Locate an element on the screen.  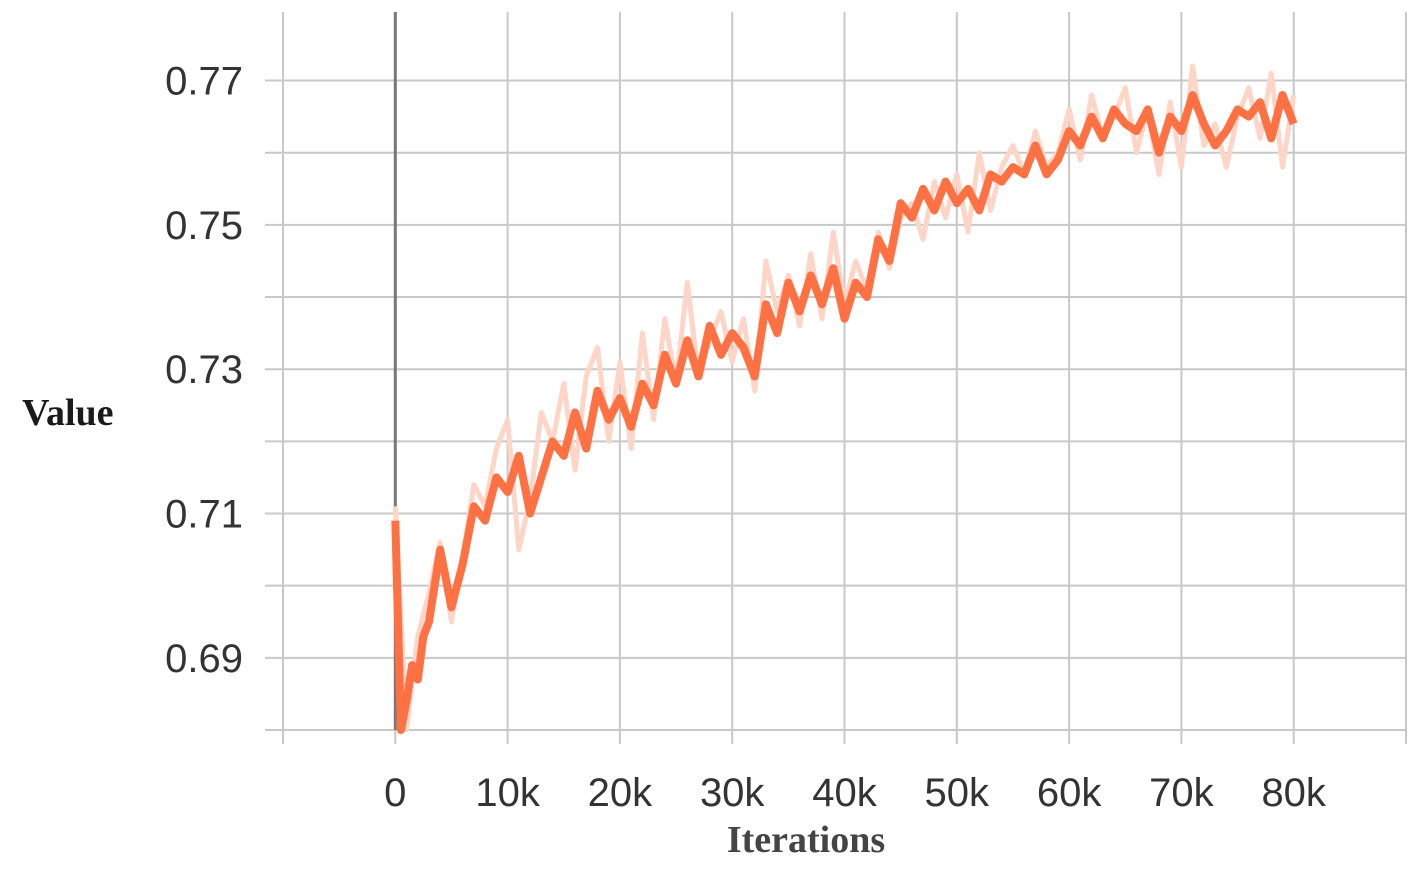
x-tick-label: 0 is located at coordinates (395, 793).